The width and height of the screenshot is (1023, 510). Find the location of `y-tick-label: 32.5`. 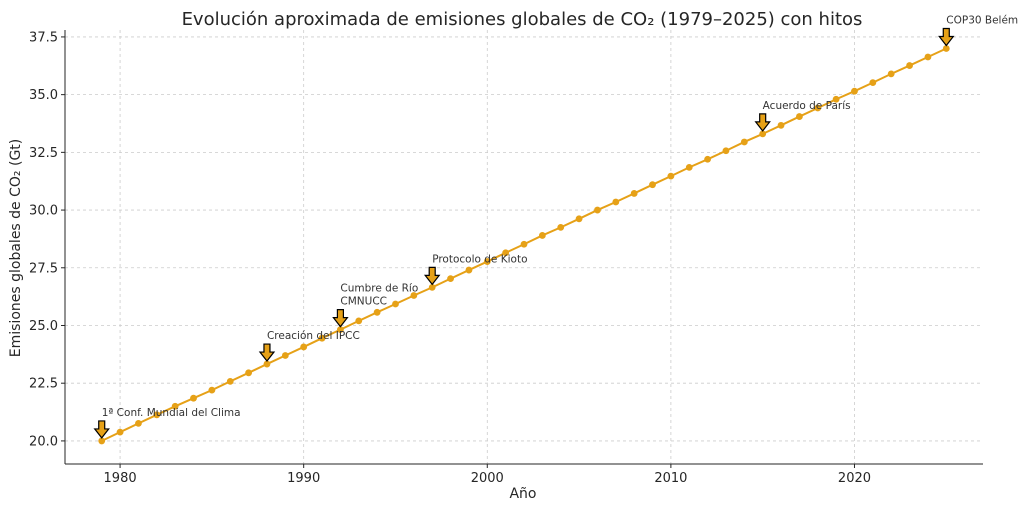

y-tick-label: 32.5 is located at coordinates (43, 153).